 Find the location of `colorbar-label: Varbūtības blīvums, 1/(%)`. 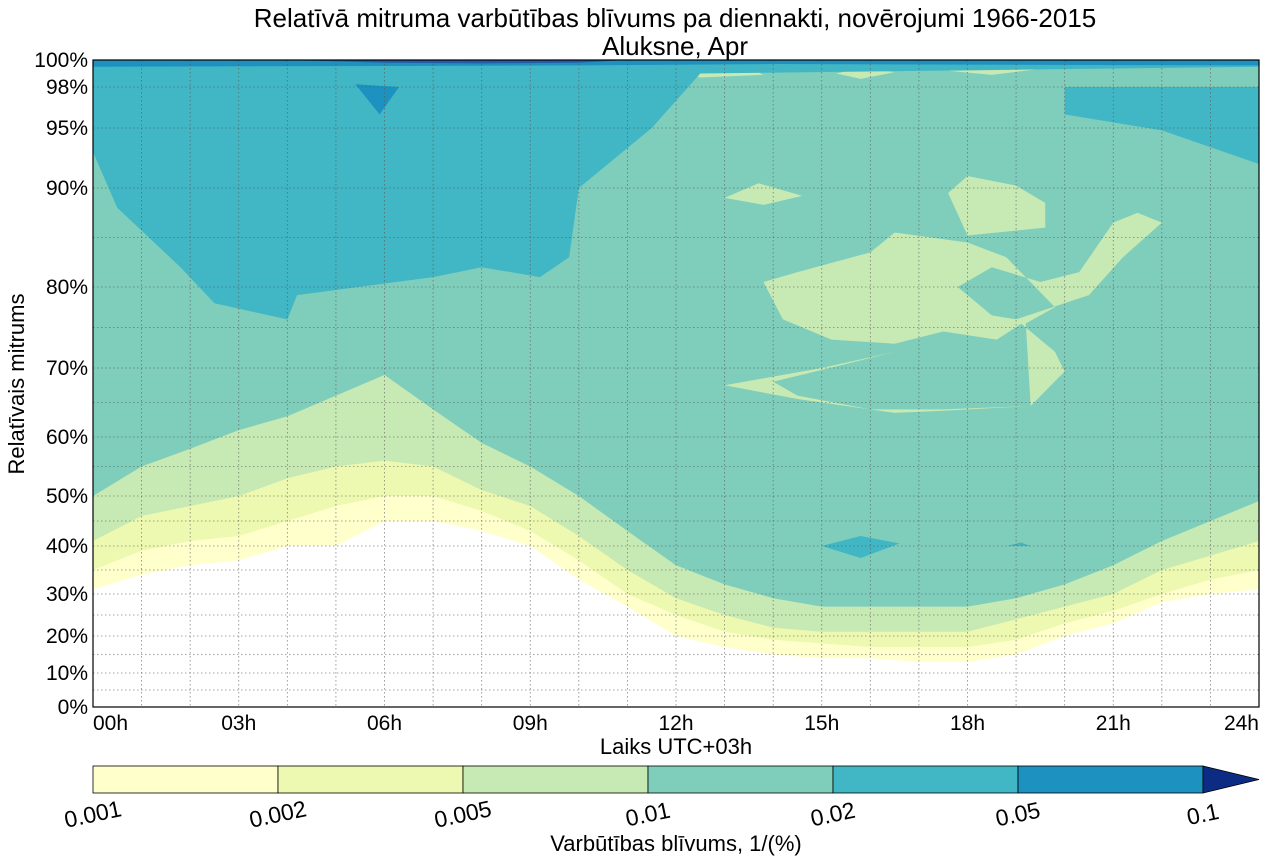

colorbar-label: Varbūtības blīvums, 1/(%) is located at coordinates (675, 843).